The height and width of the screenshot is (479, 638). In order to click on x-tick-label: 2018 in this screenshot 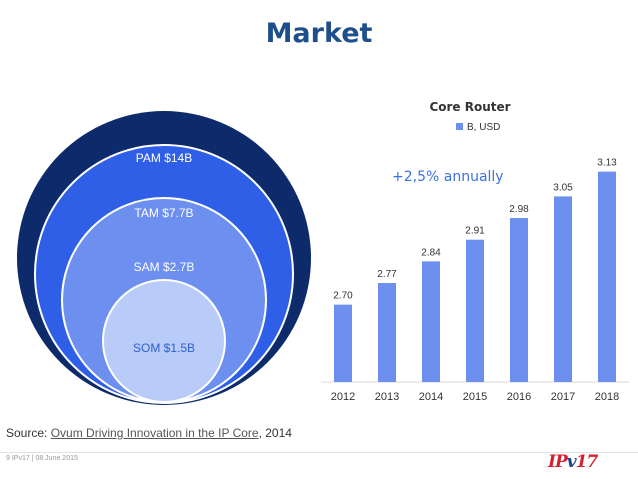, I will do `click(607, 397)`.